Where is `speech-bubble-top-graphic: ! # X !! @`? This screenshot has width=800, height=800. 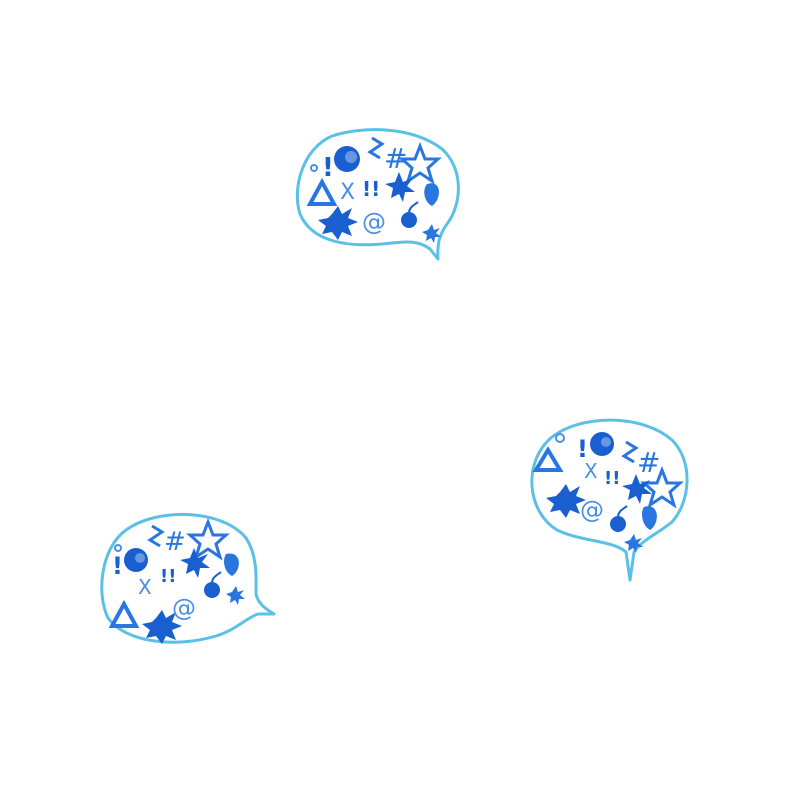
speech-bubble-top-graphic: ! # X !! @ is located at coordinates (377, 194).